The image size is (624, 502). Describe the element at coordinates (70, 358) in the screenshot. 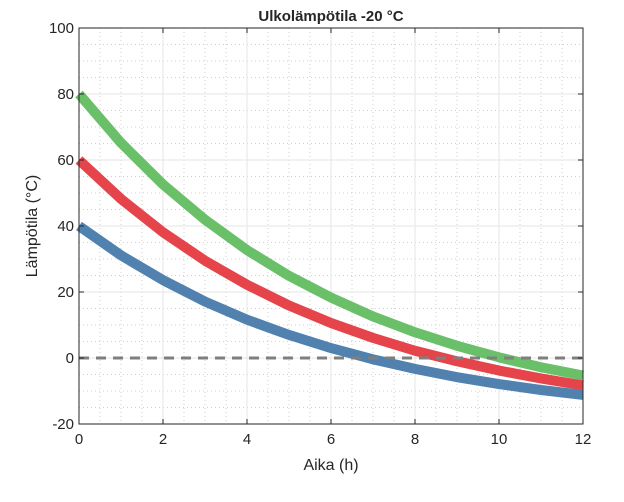

I see `y-tick-label: 0` at that location.